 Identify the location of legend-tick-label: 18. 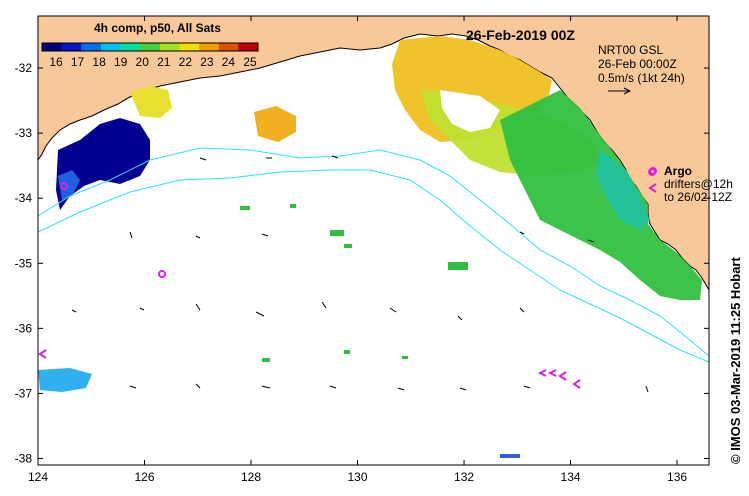
(99, 62).